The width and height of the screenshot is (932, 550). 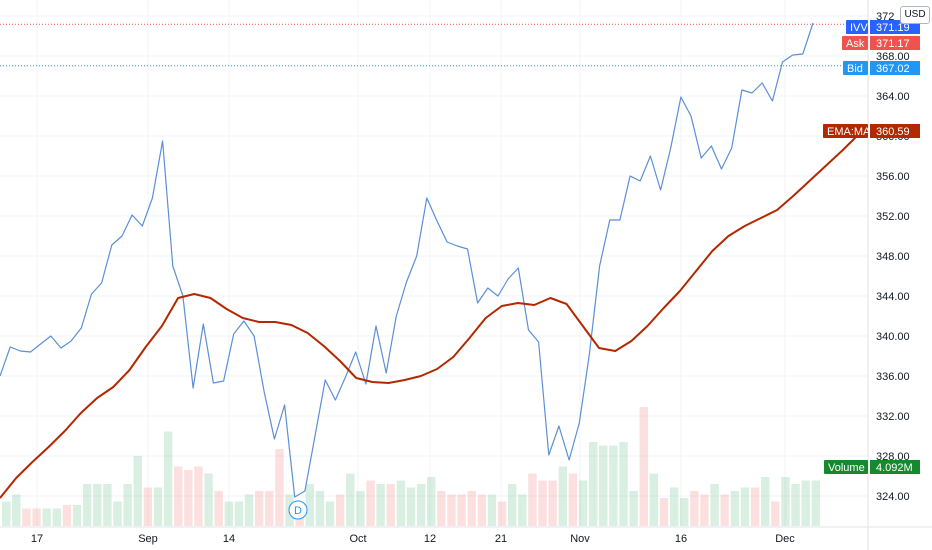 I want to click on x-tick-label: 12, so click(x=430, y=539).